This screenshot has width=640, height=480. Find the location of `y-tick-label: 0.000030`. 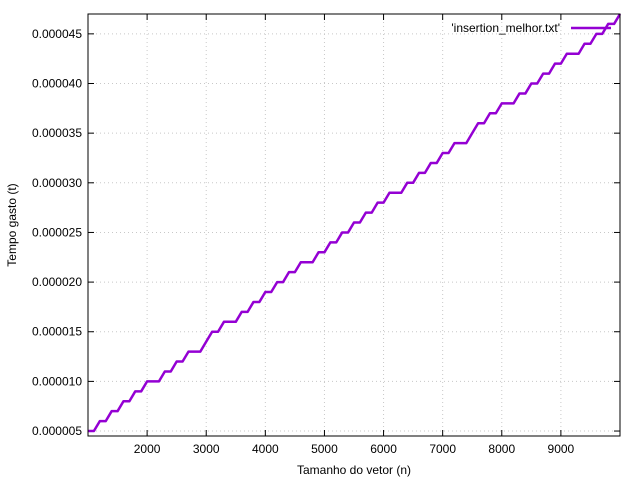

y-tick-label: 0.000030 is located at coordinates (57, 183).